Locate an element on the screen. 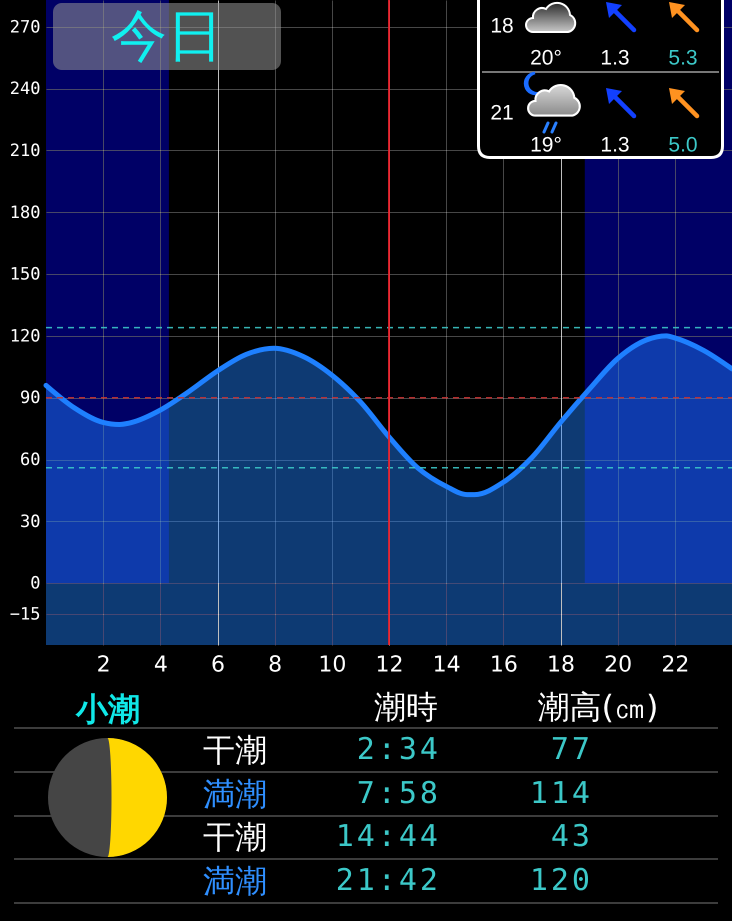 The height and width of the screenshot is (921, 732). text: 2:34 is located at coordinates (398, 749).